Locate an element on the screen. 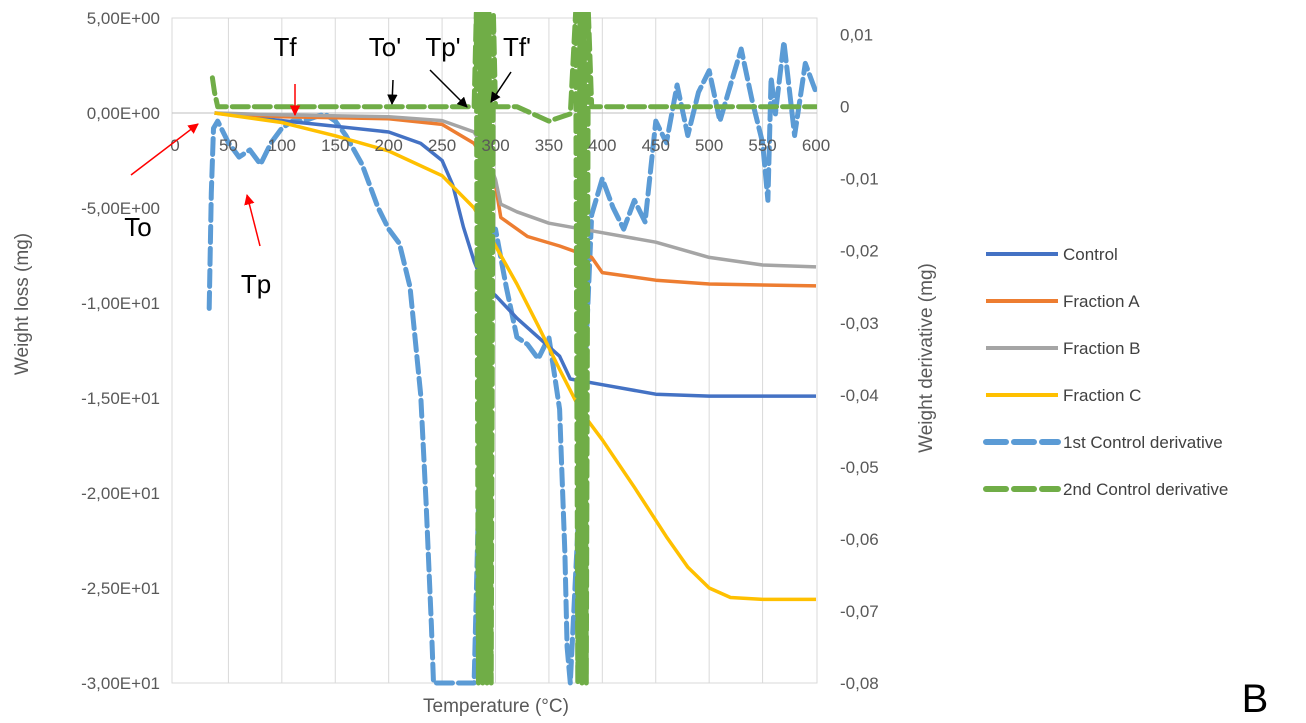 Image resolution: width=1306 pixels, height=723 pixels. x-tick-label: 250 is located at coordinates (442, 145).